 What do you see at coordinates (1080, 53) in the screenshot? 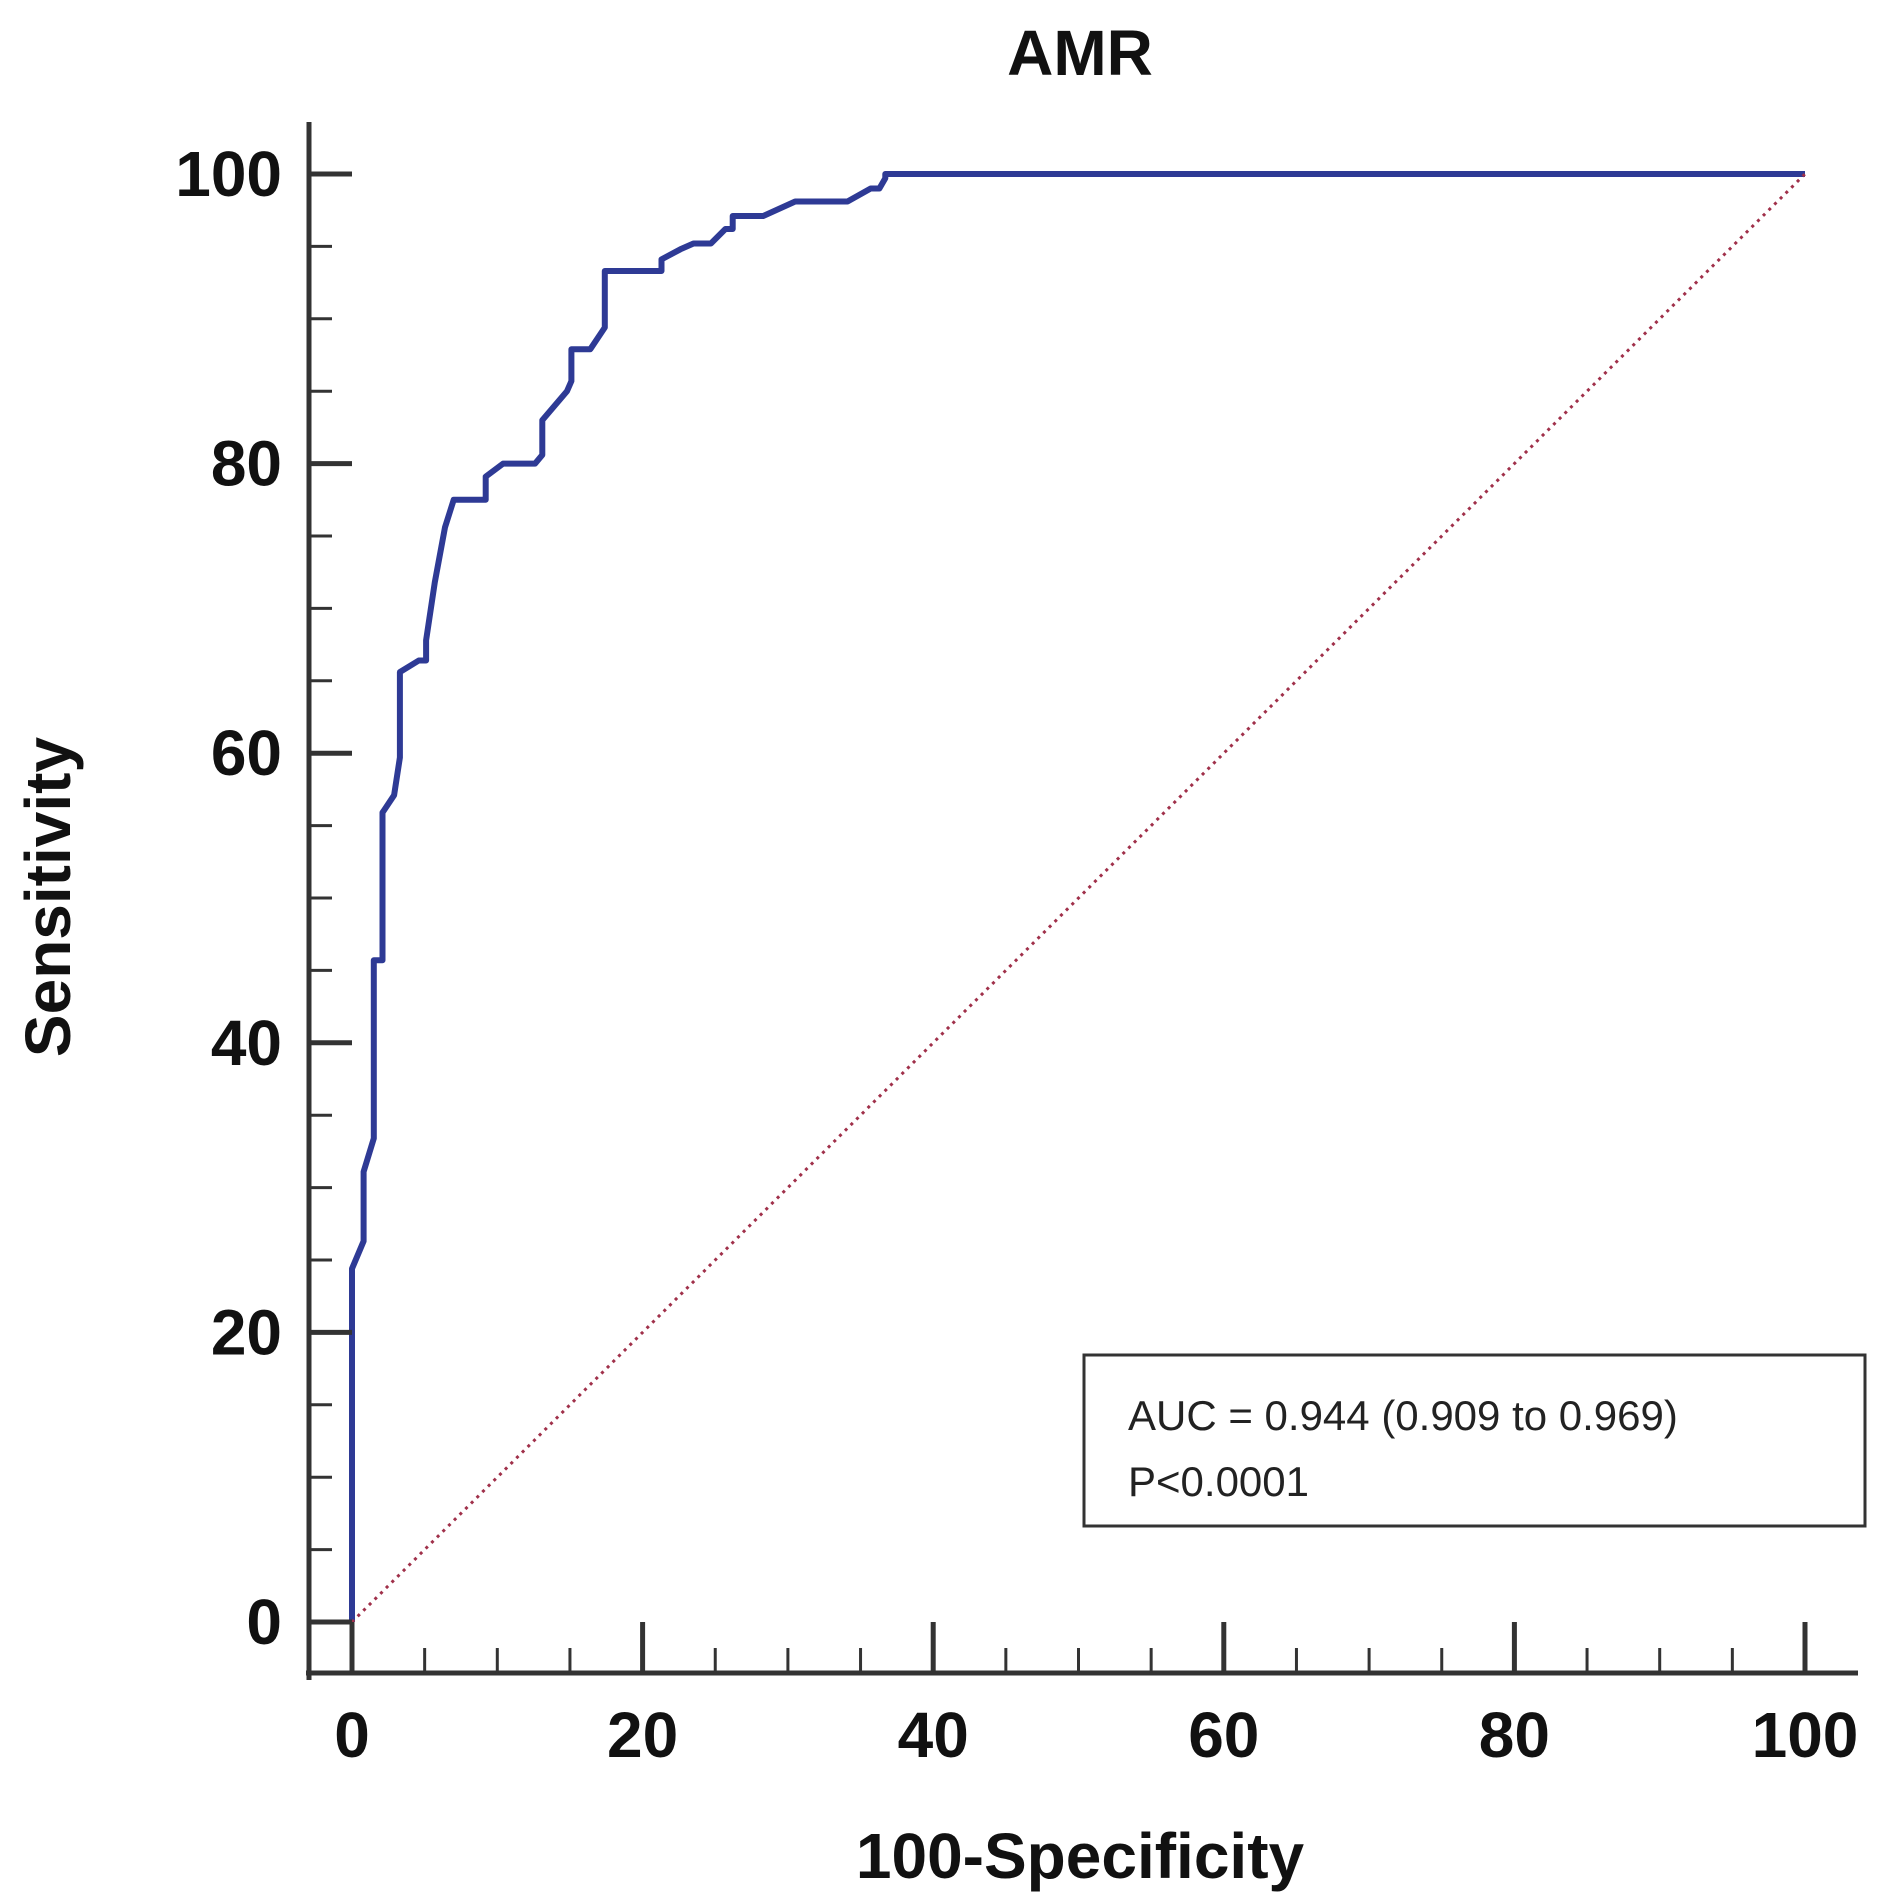
I see `chart-title: AMR` at bounding box center [1080, 53].